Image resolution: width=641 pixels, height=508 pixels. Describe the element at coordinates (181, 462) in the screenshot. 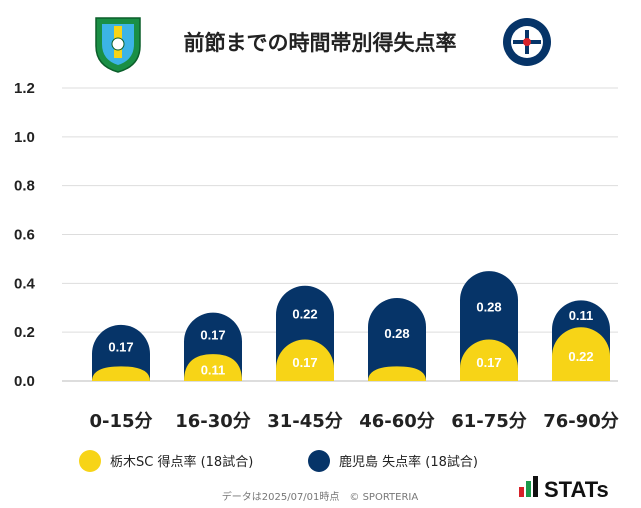

I see `legend-label-team-a: 栃木SC 得点率 (18試合)` at that location.